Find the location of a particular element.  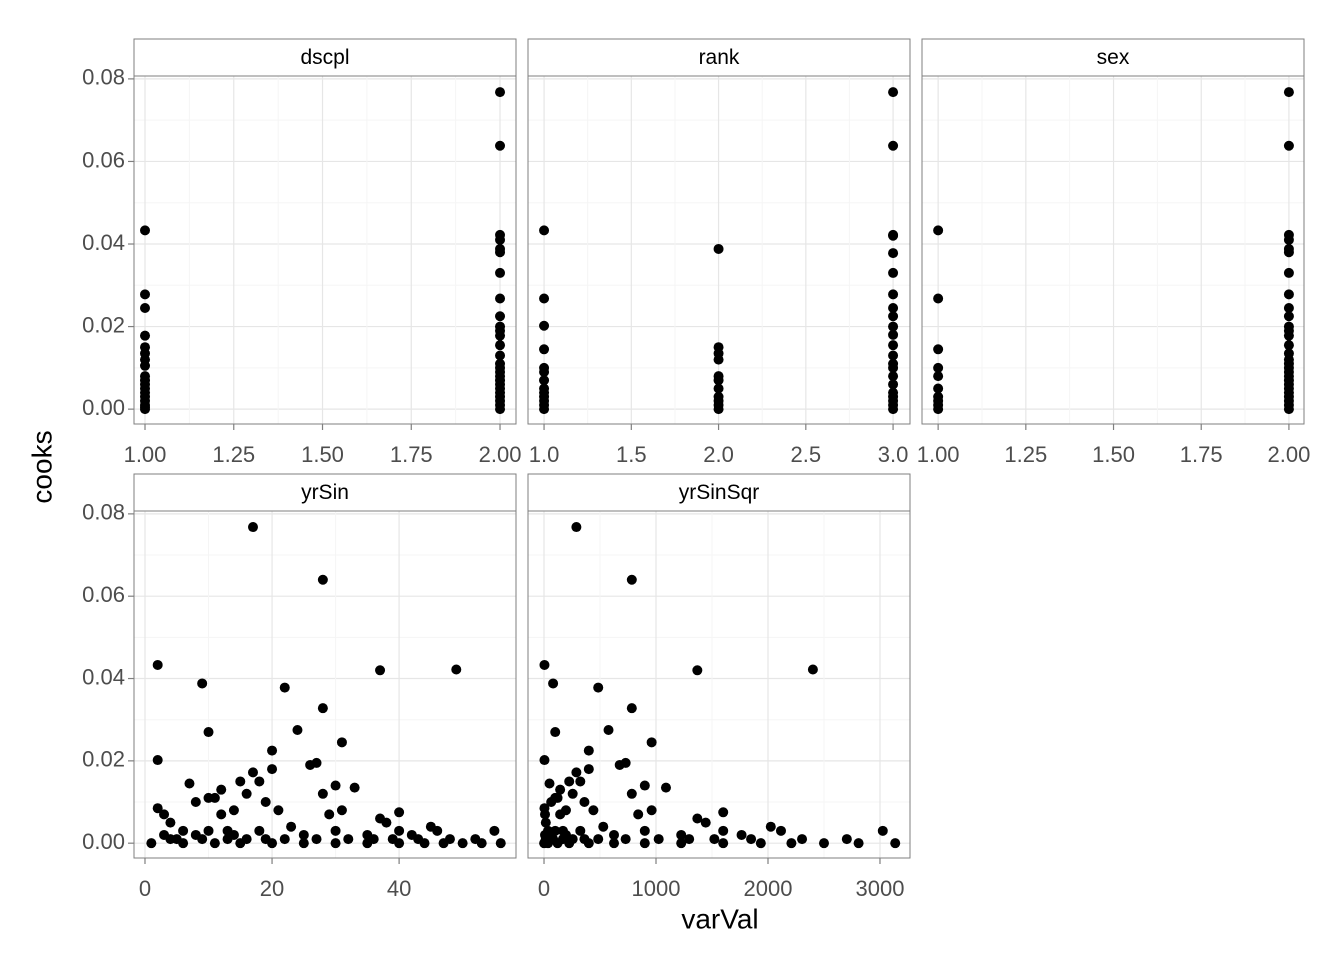

x-tick-label: 2.5 is located at coordinates (806, 454).